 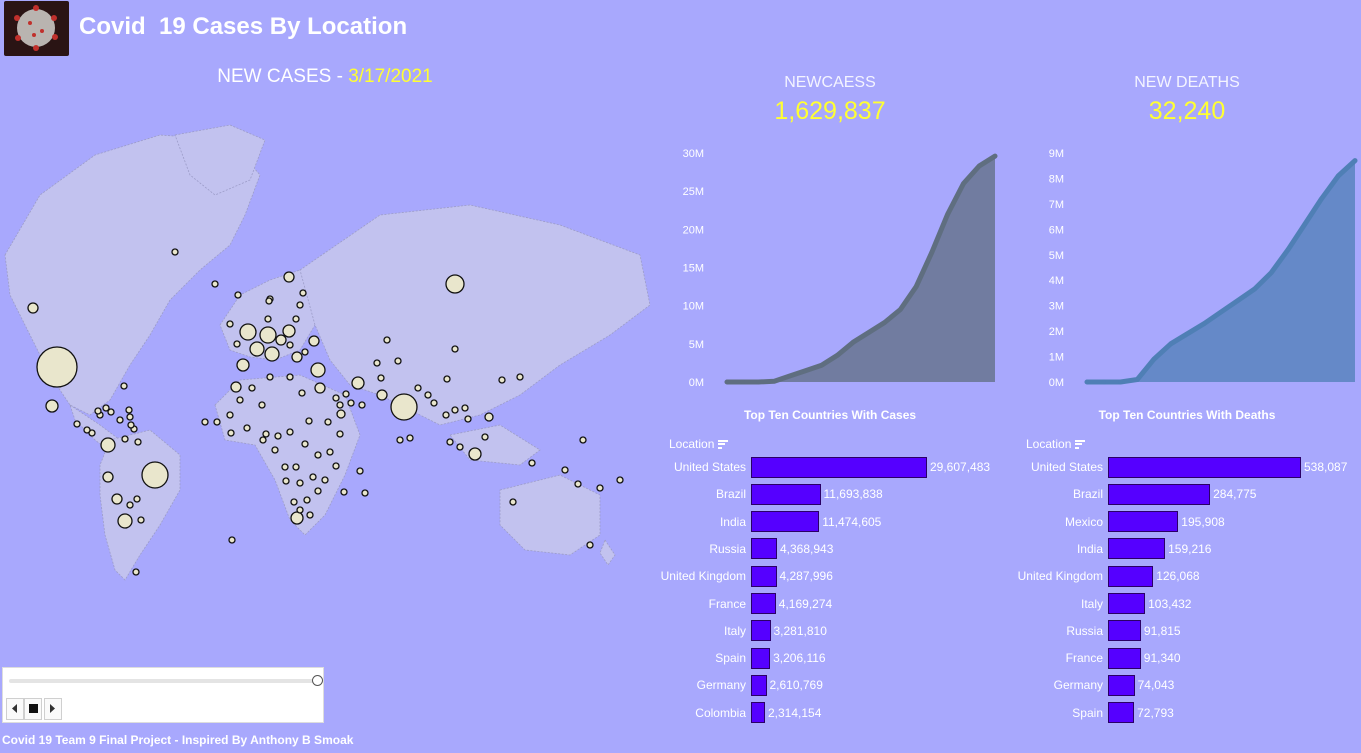 What do you see at coordinates (1066, 467) in the screenshot?
I see `deaths-bar-label: United States` at bounding box center [1066, 467].